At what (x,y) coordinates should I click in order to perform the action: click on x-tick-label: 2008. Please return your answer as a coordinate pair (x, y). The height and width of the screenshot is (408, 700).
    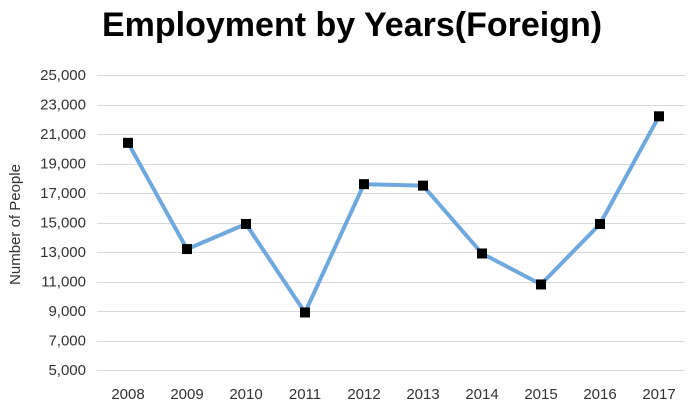
    Looking at the image, I should click on (127, 394).